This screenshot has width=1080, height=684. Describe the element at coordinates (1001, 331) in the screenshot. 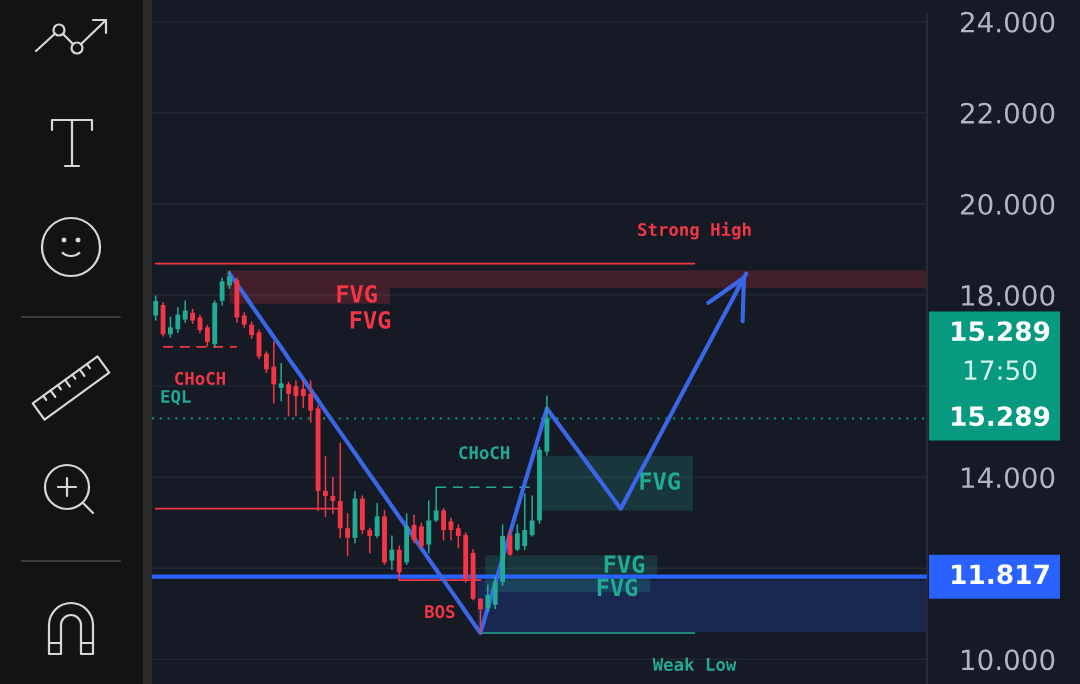

I see `text: 15.289` at that location.